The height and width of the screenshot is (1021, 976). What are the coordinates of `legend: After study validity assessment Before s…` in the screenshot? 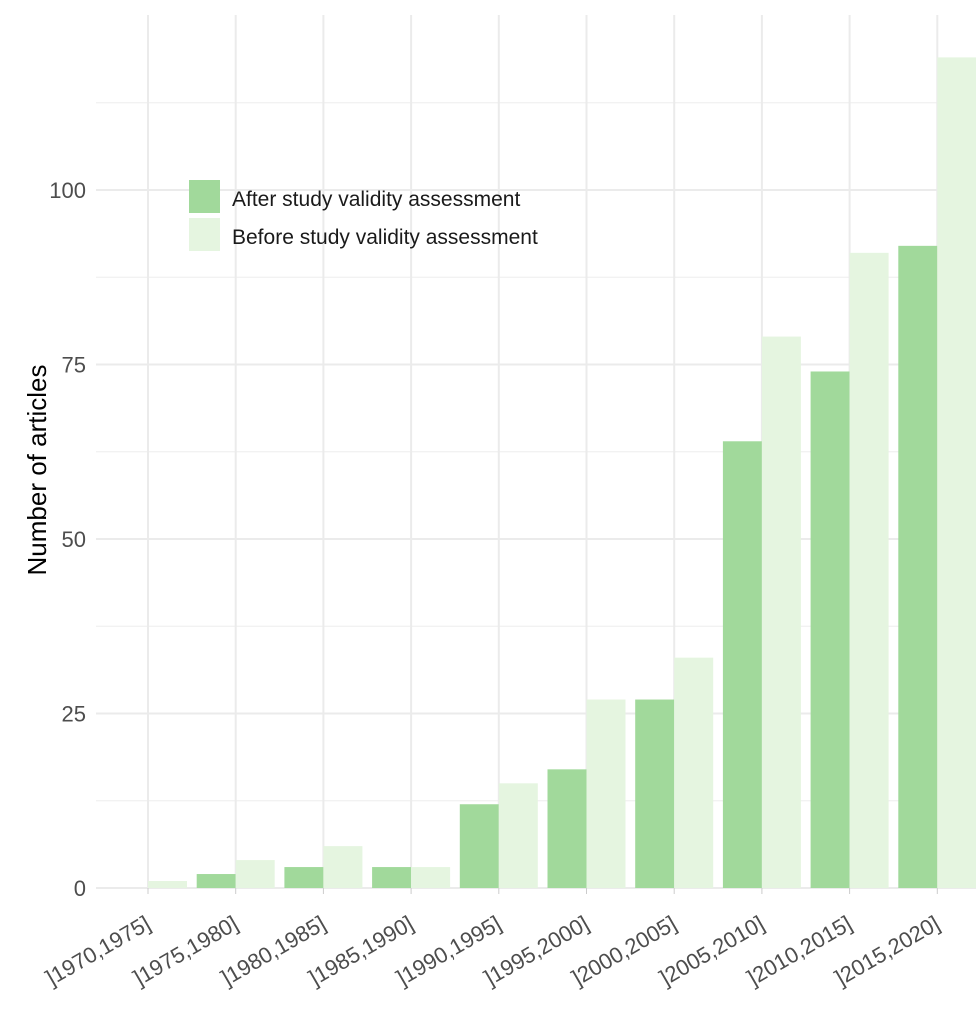 It's located at (363, 215).